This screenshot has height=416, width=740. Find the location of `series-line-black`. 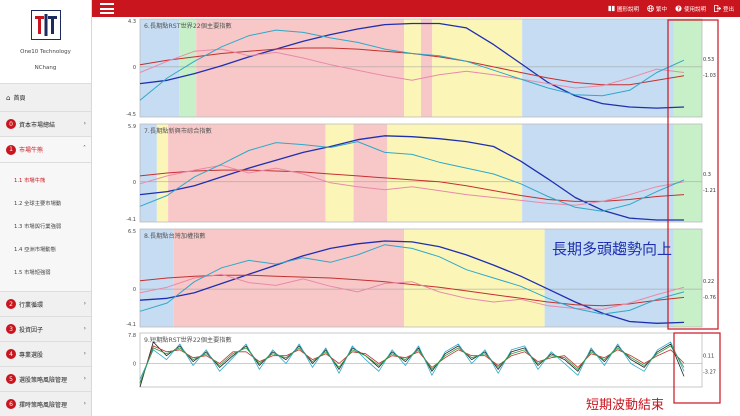

series-line-black is located at coordinates (412, 364).